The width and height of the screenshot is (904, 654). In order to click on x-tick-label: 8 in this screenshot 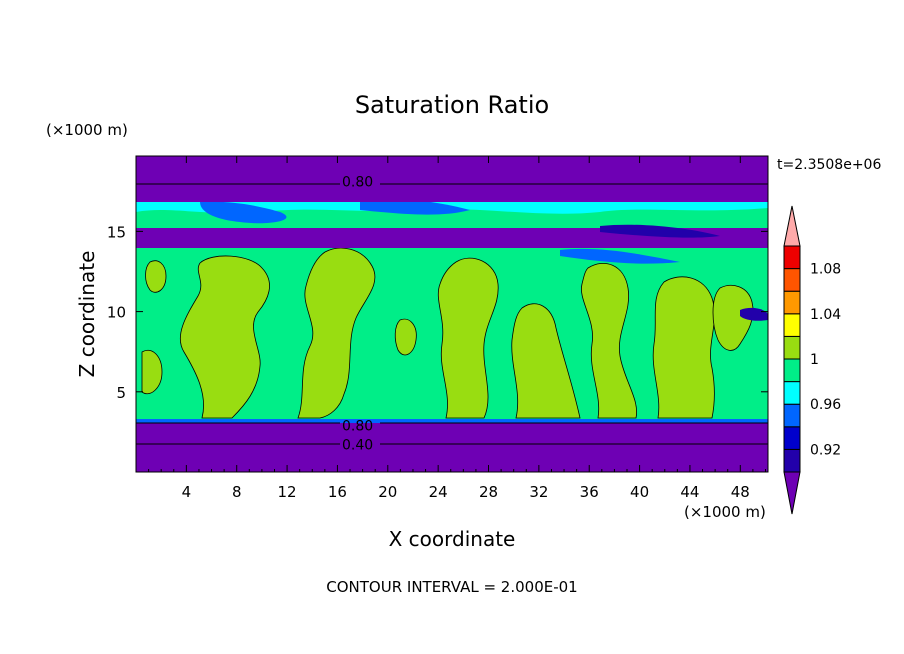, I will do `click(237, 492)`.